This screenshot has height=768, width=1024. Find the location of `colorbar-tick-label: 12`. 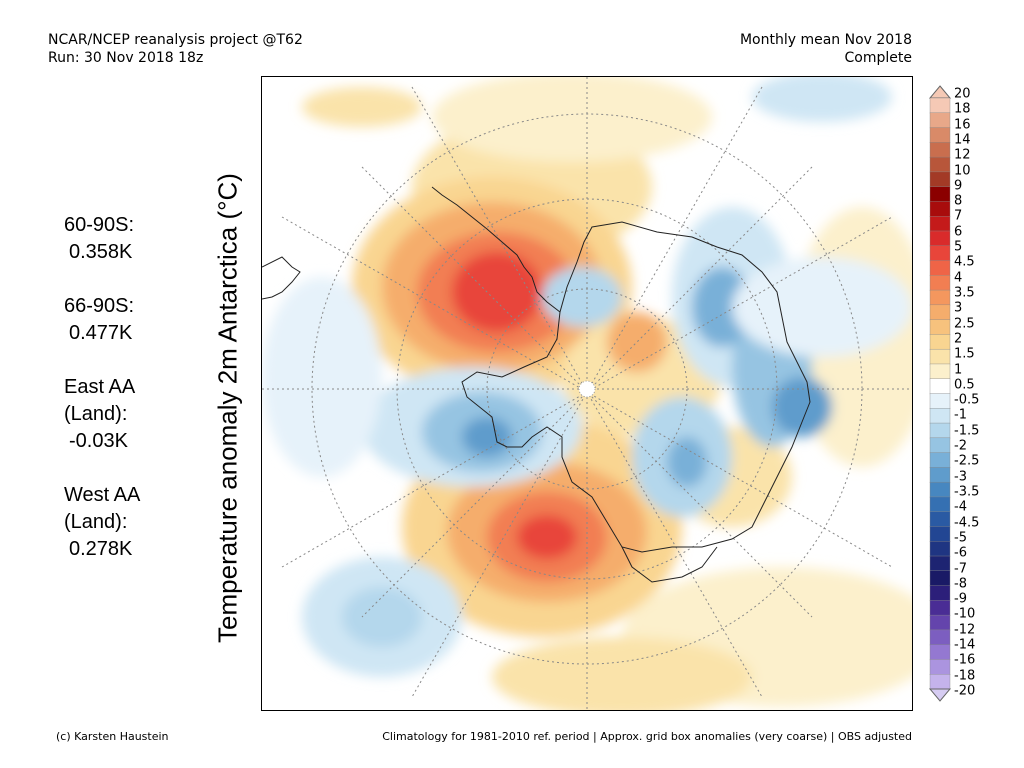

colorbar-tick-label: 12 is located at coordinates (962, 155).